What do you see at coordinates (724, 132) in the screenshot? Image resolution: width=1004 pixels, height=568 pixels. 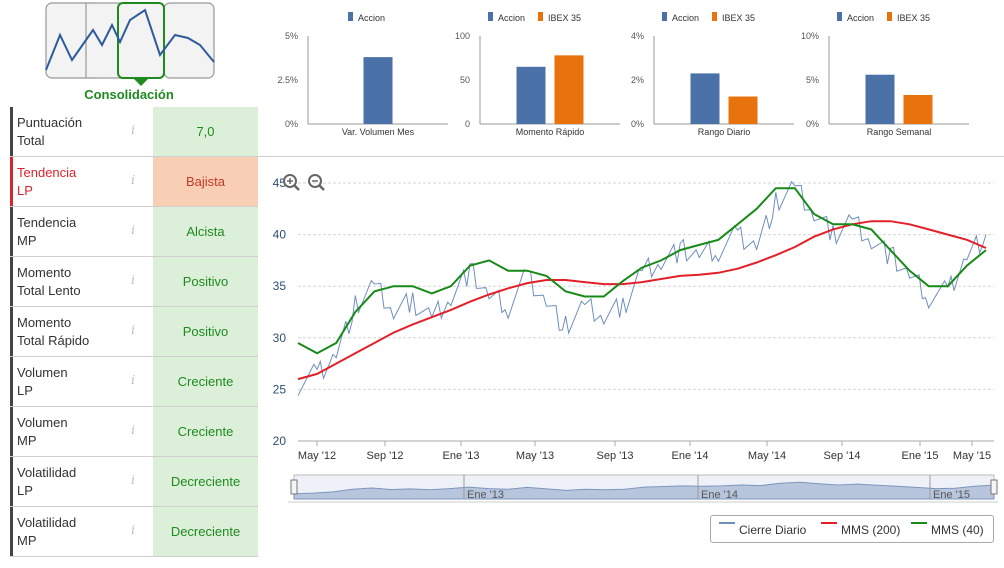 I see `mini-chart-title: Rango Diario` at bounding box center [724, 132].